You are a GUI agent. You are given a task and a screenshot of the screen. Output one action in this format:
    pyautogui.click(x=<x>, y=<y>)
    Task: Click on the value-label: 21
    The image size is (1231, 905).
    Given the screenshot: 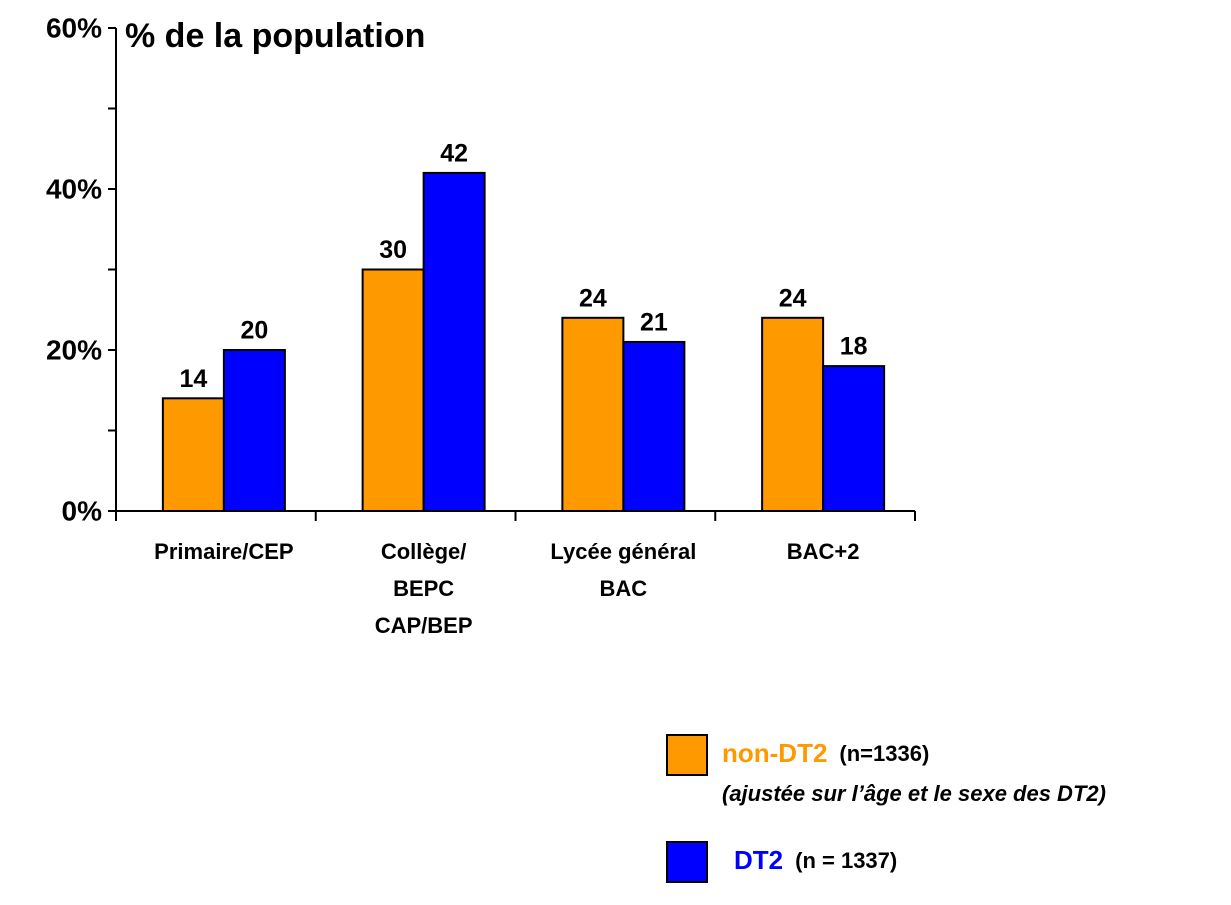 What is the action you would take?
    pyautogui.click(x=654, y=323)
    